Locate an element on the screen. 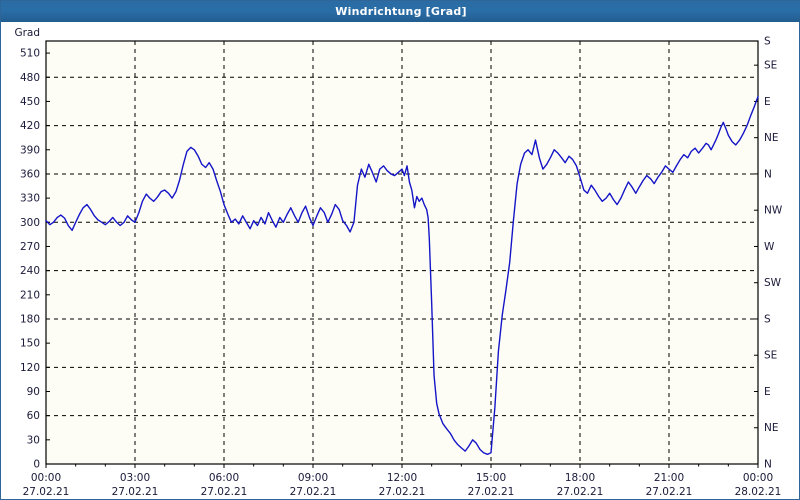  x-axis-time-label: 12:00 is located at coordinates (402, 478).